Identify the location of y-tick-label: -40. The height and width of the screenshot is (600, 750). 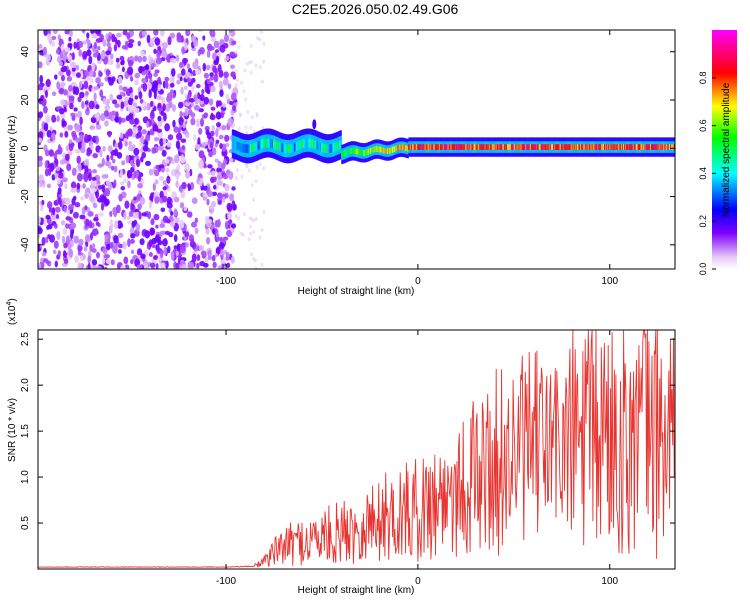
(25, 244).